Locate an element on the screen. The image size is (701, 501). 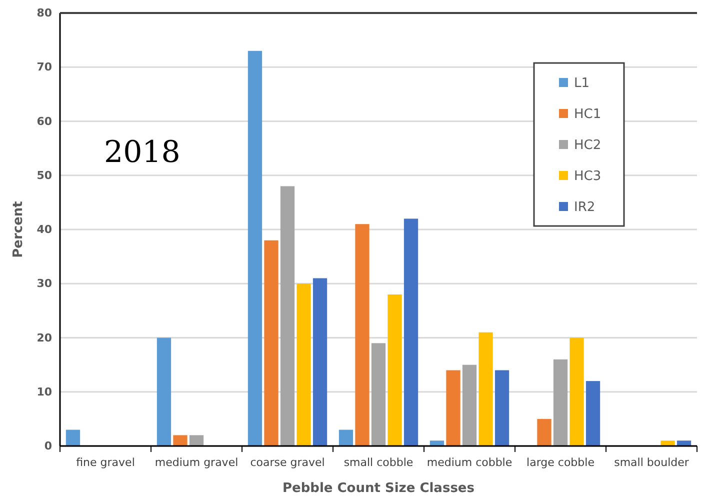
y-tick-label: 50 is located at coordinates (44, 175).